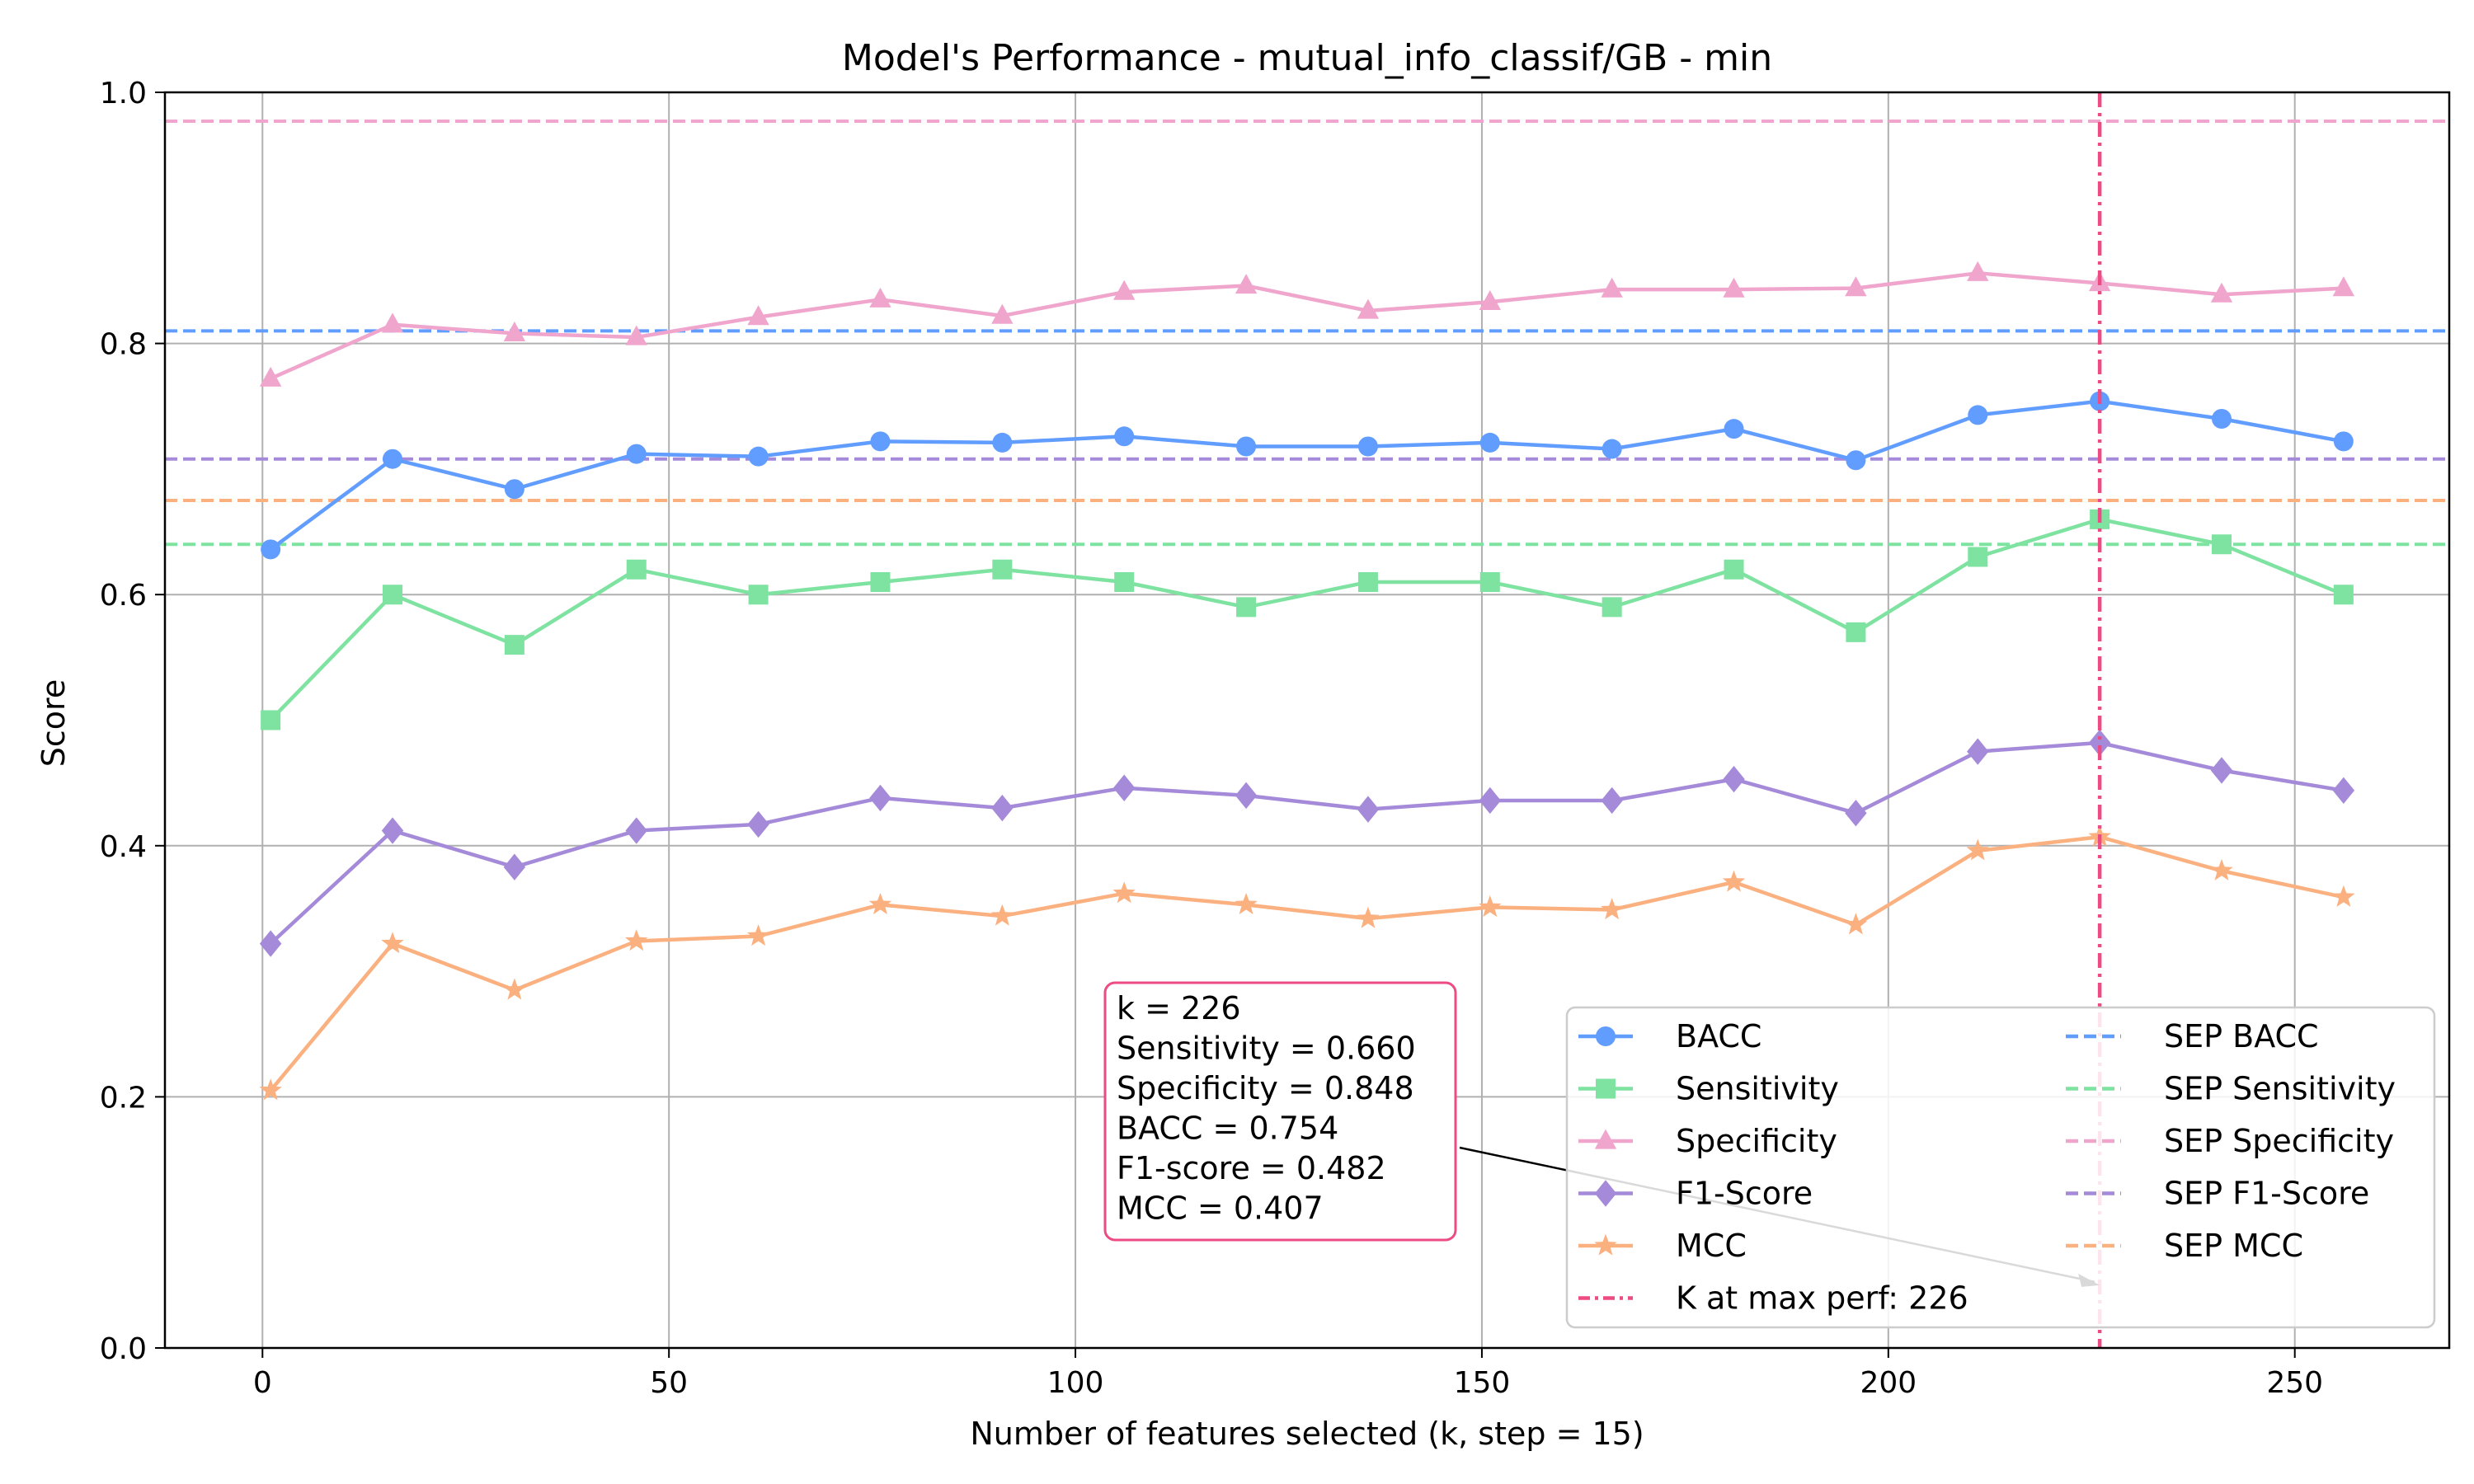 This screenshot has width=2474, height=1484. I want to click on y-axis-label: Score, so click(53, 723).